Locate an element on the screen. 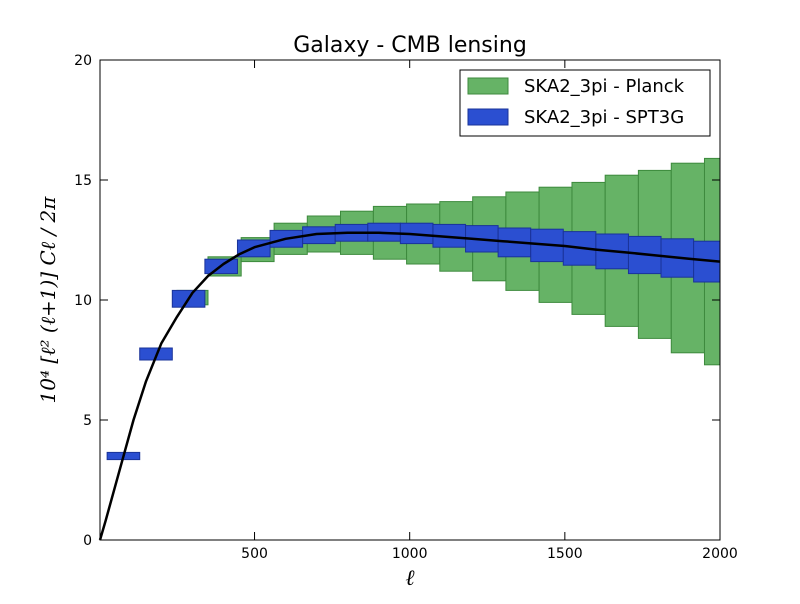  chart-title: Galaxy - CMB lensing is located at coordinates (410, 45).